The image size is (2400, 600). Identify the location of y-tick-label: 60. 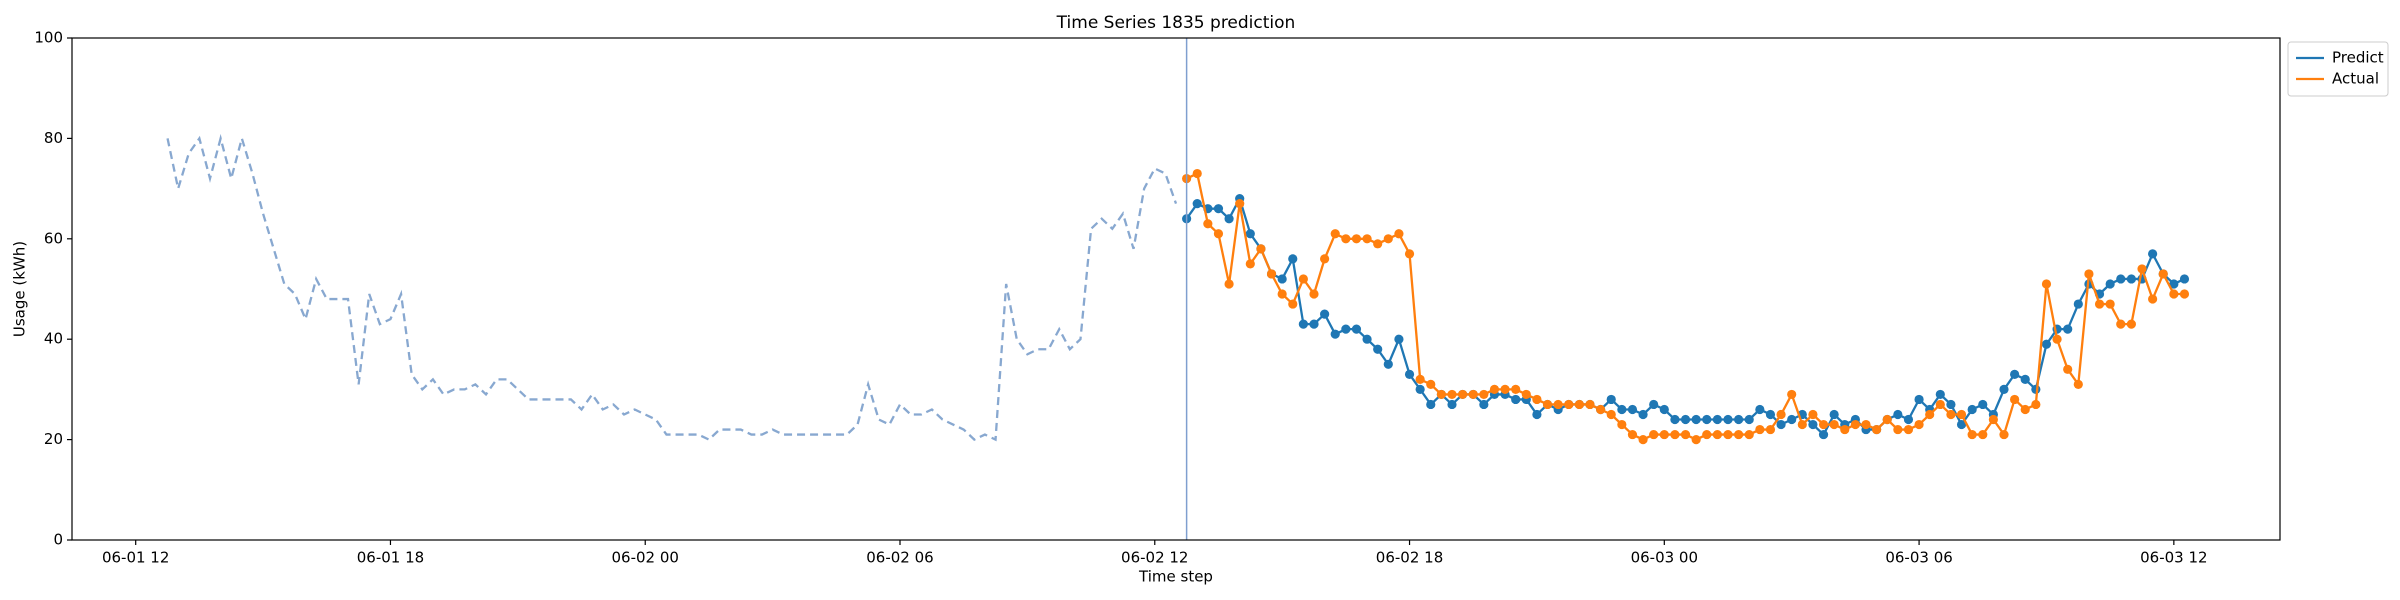
(53, 238).